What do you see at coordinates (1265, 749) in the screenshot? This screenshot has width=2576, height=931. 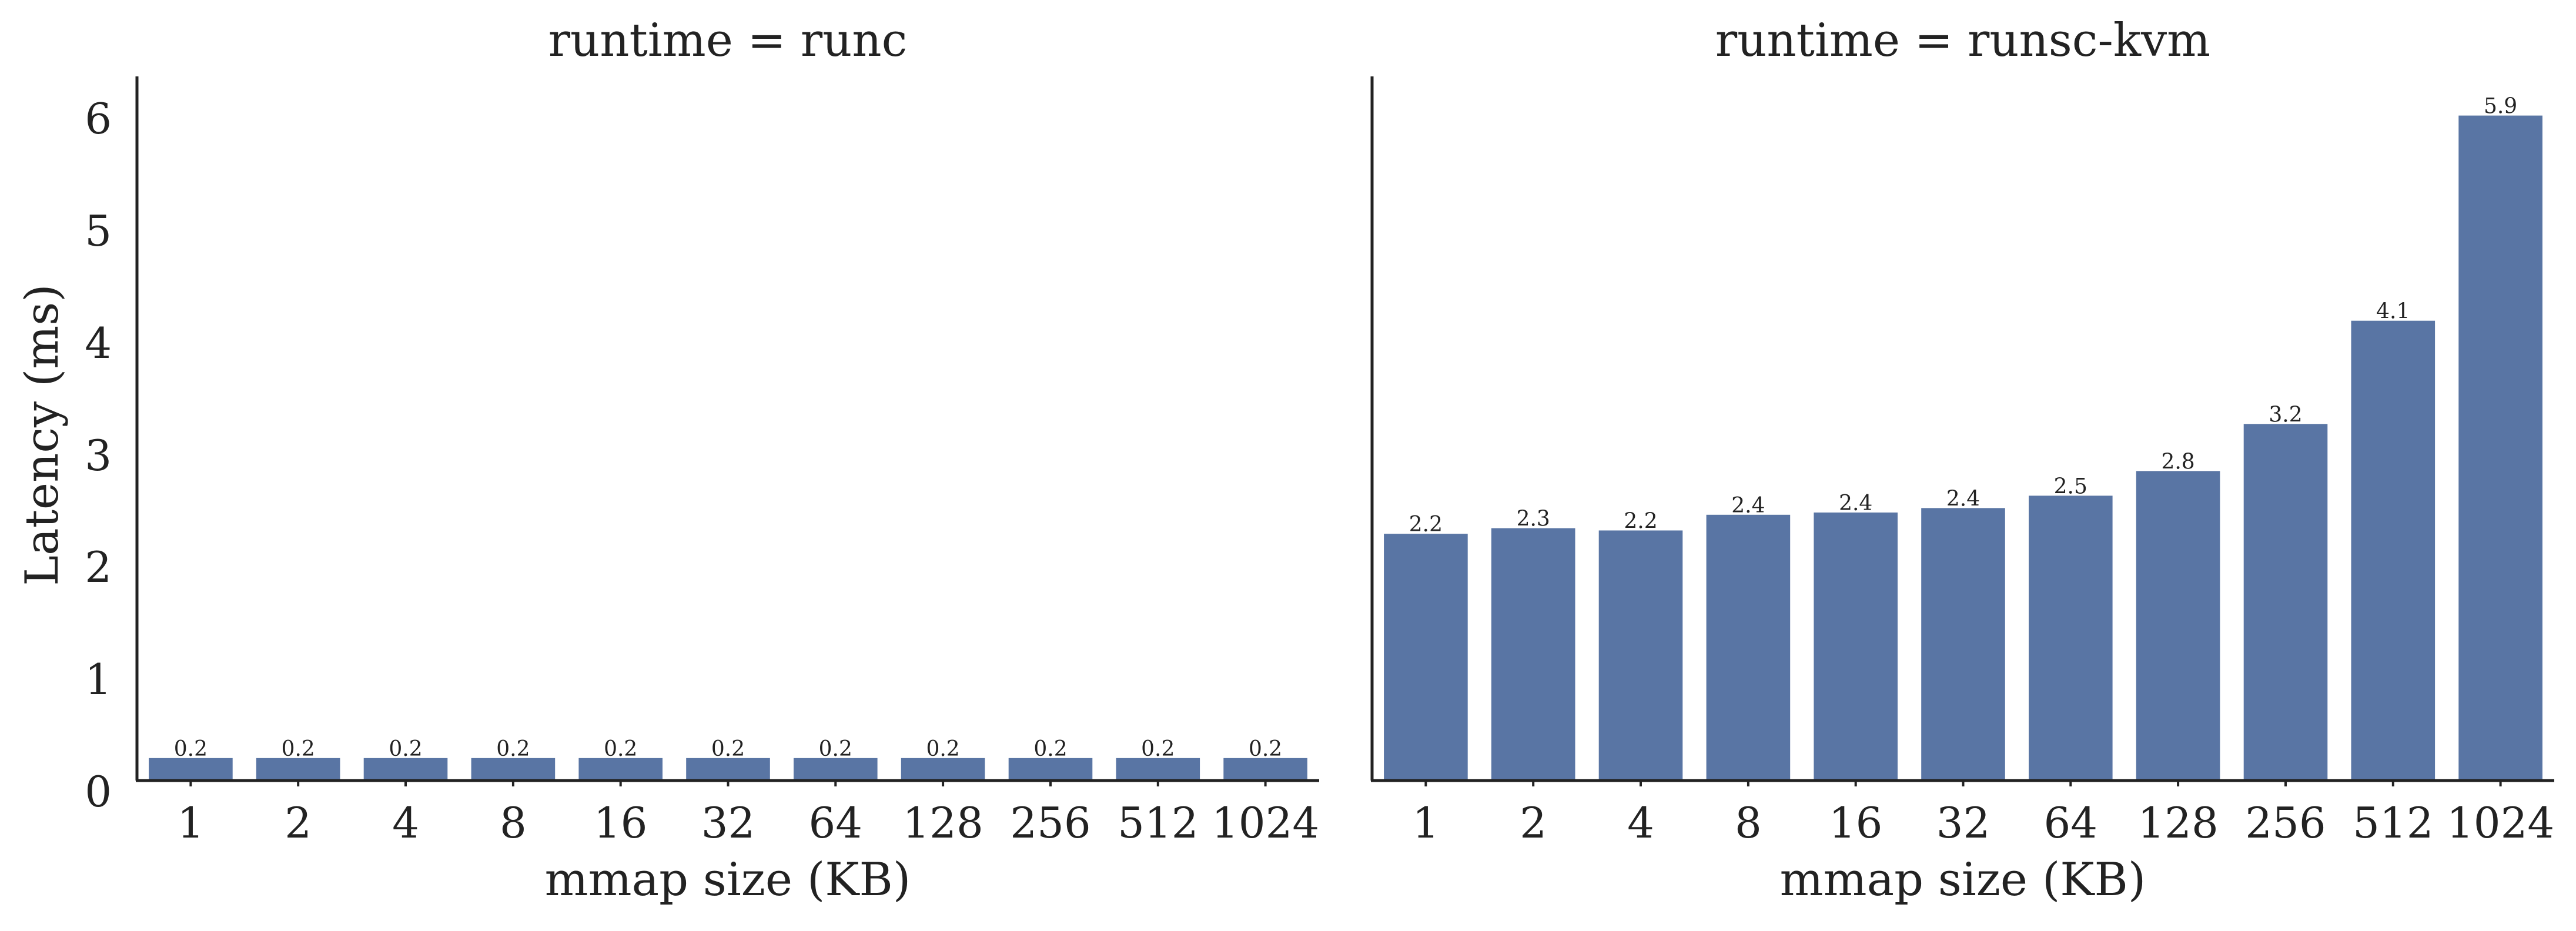 I see `data-label-1024: 0.2` at bounding box center [1265, 749].